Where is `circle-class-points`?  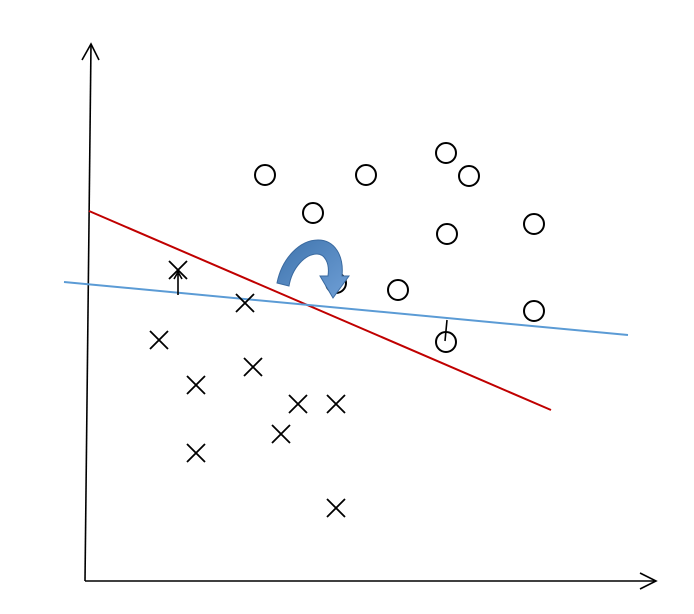
circle-class-points is located at coordinates (399, 247).